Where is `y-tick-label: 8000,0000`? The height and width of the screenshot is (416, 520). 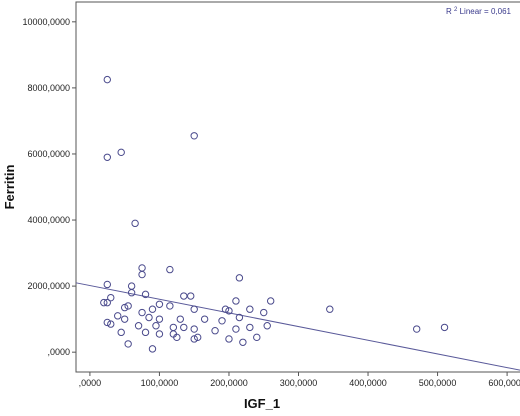 y-tick-label: 8000,0000 is located at coordinates (48, 88).